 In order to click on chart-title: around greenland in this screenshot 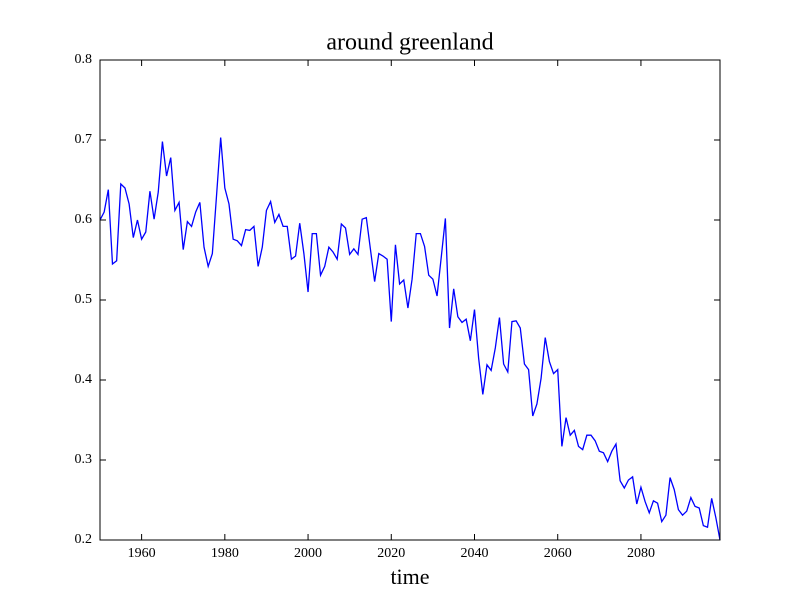, I will do `click(409, 43)`.